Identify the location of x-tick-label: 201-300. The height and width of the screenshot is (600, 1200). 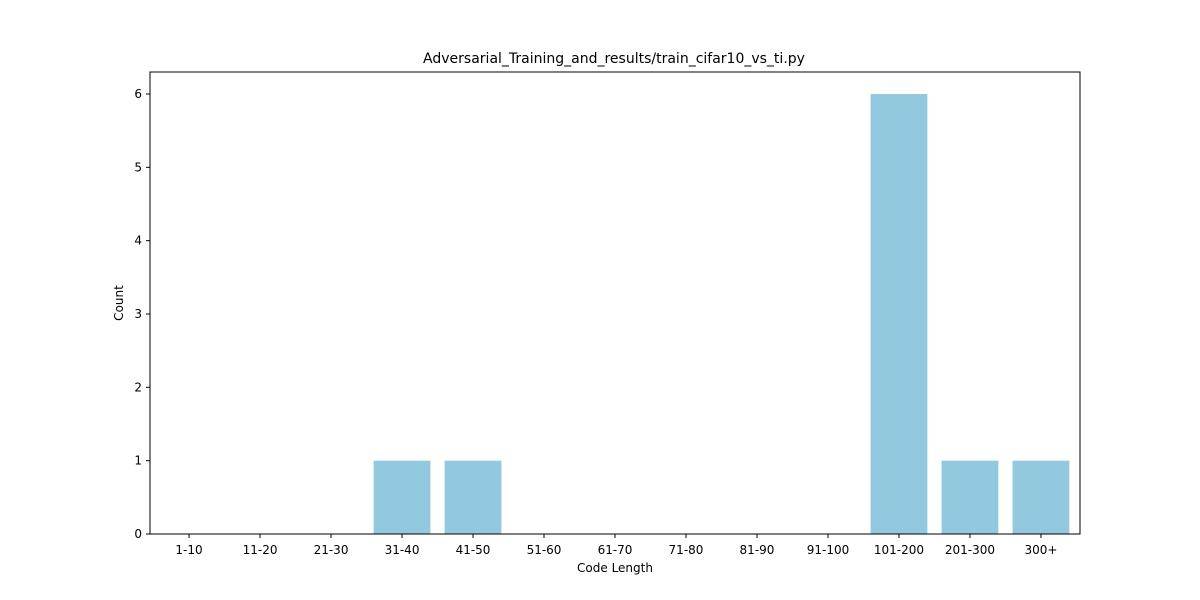
(970, 550).